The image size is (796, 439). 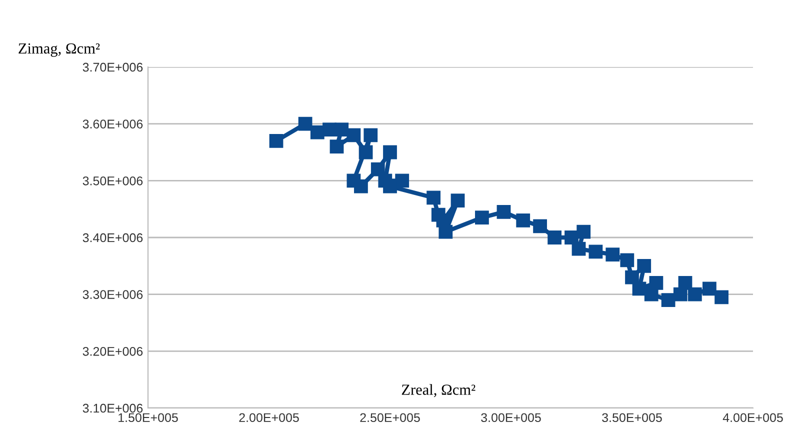 I want to click on y-tick-label: 3.50E+006, so click(x=112, y=181).